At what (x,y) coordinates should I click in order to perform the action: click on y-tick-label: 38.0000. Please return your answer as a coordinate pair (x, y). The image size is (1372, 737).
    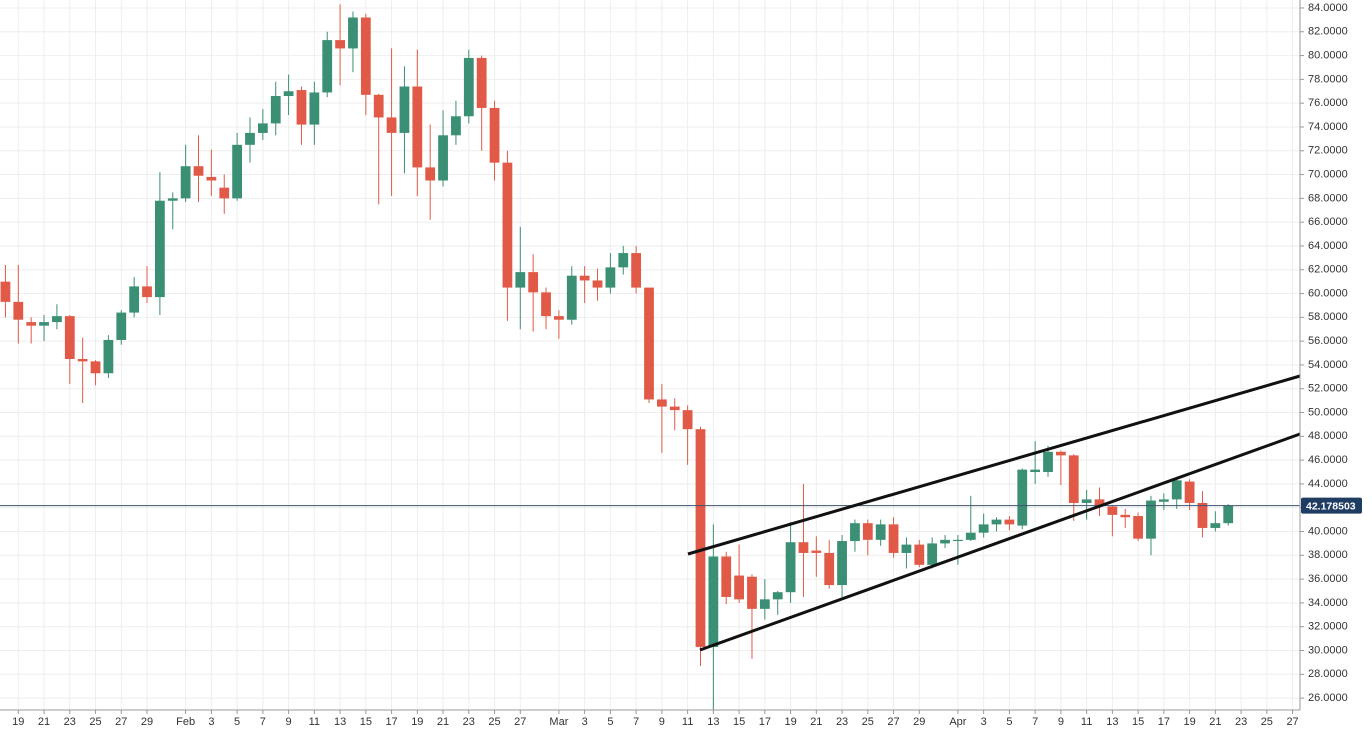
    Looking at the image, I should click on (1328, 555).